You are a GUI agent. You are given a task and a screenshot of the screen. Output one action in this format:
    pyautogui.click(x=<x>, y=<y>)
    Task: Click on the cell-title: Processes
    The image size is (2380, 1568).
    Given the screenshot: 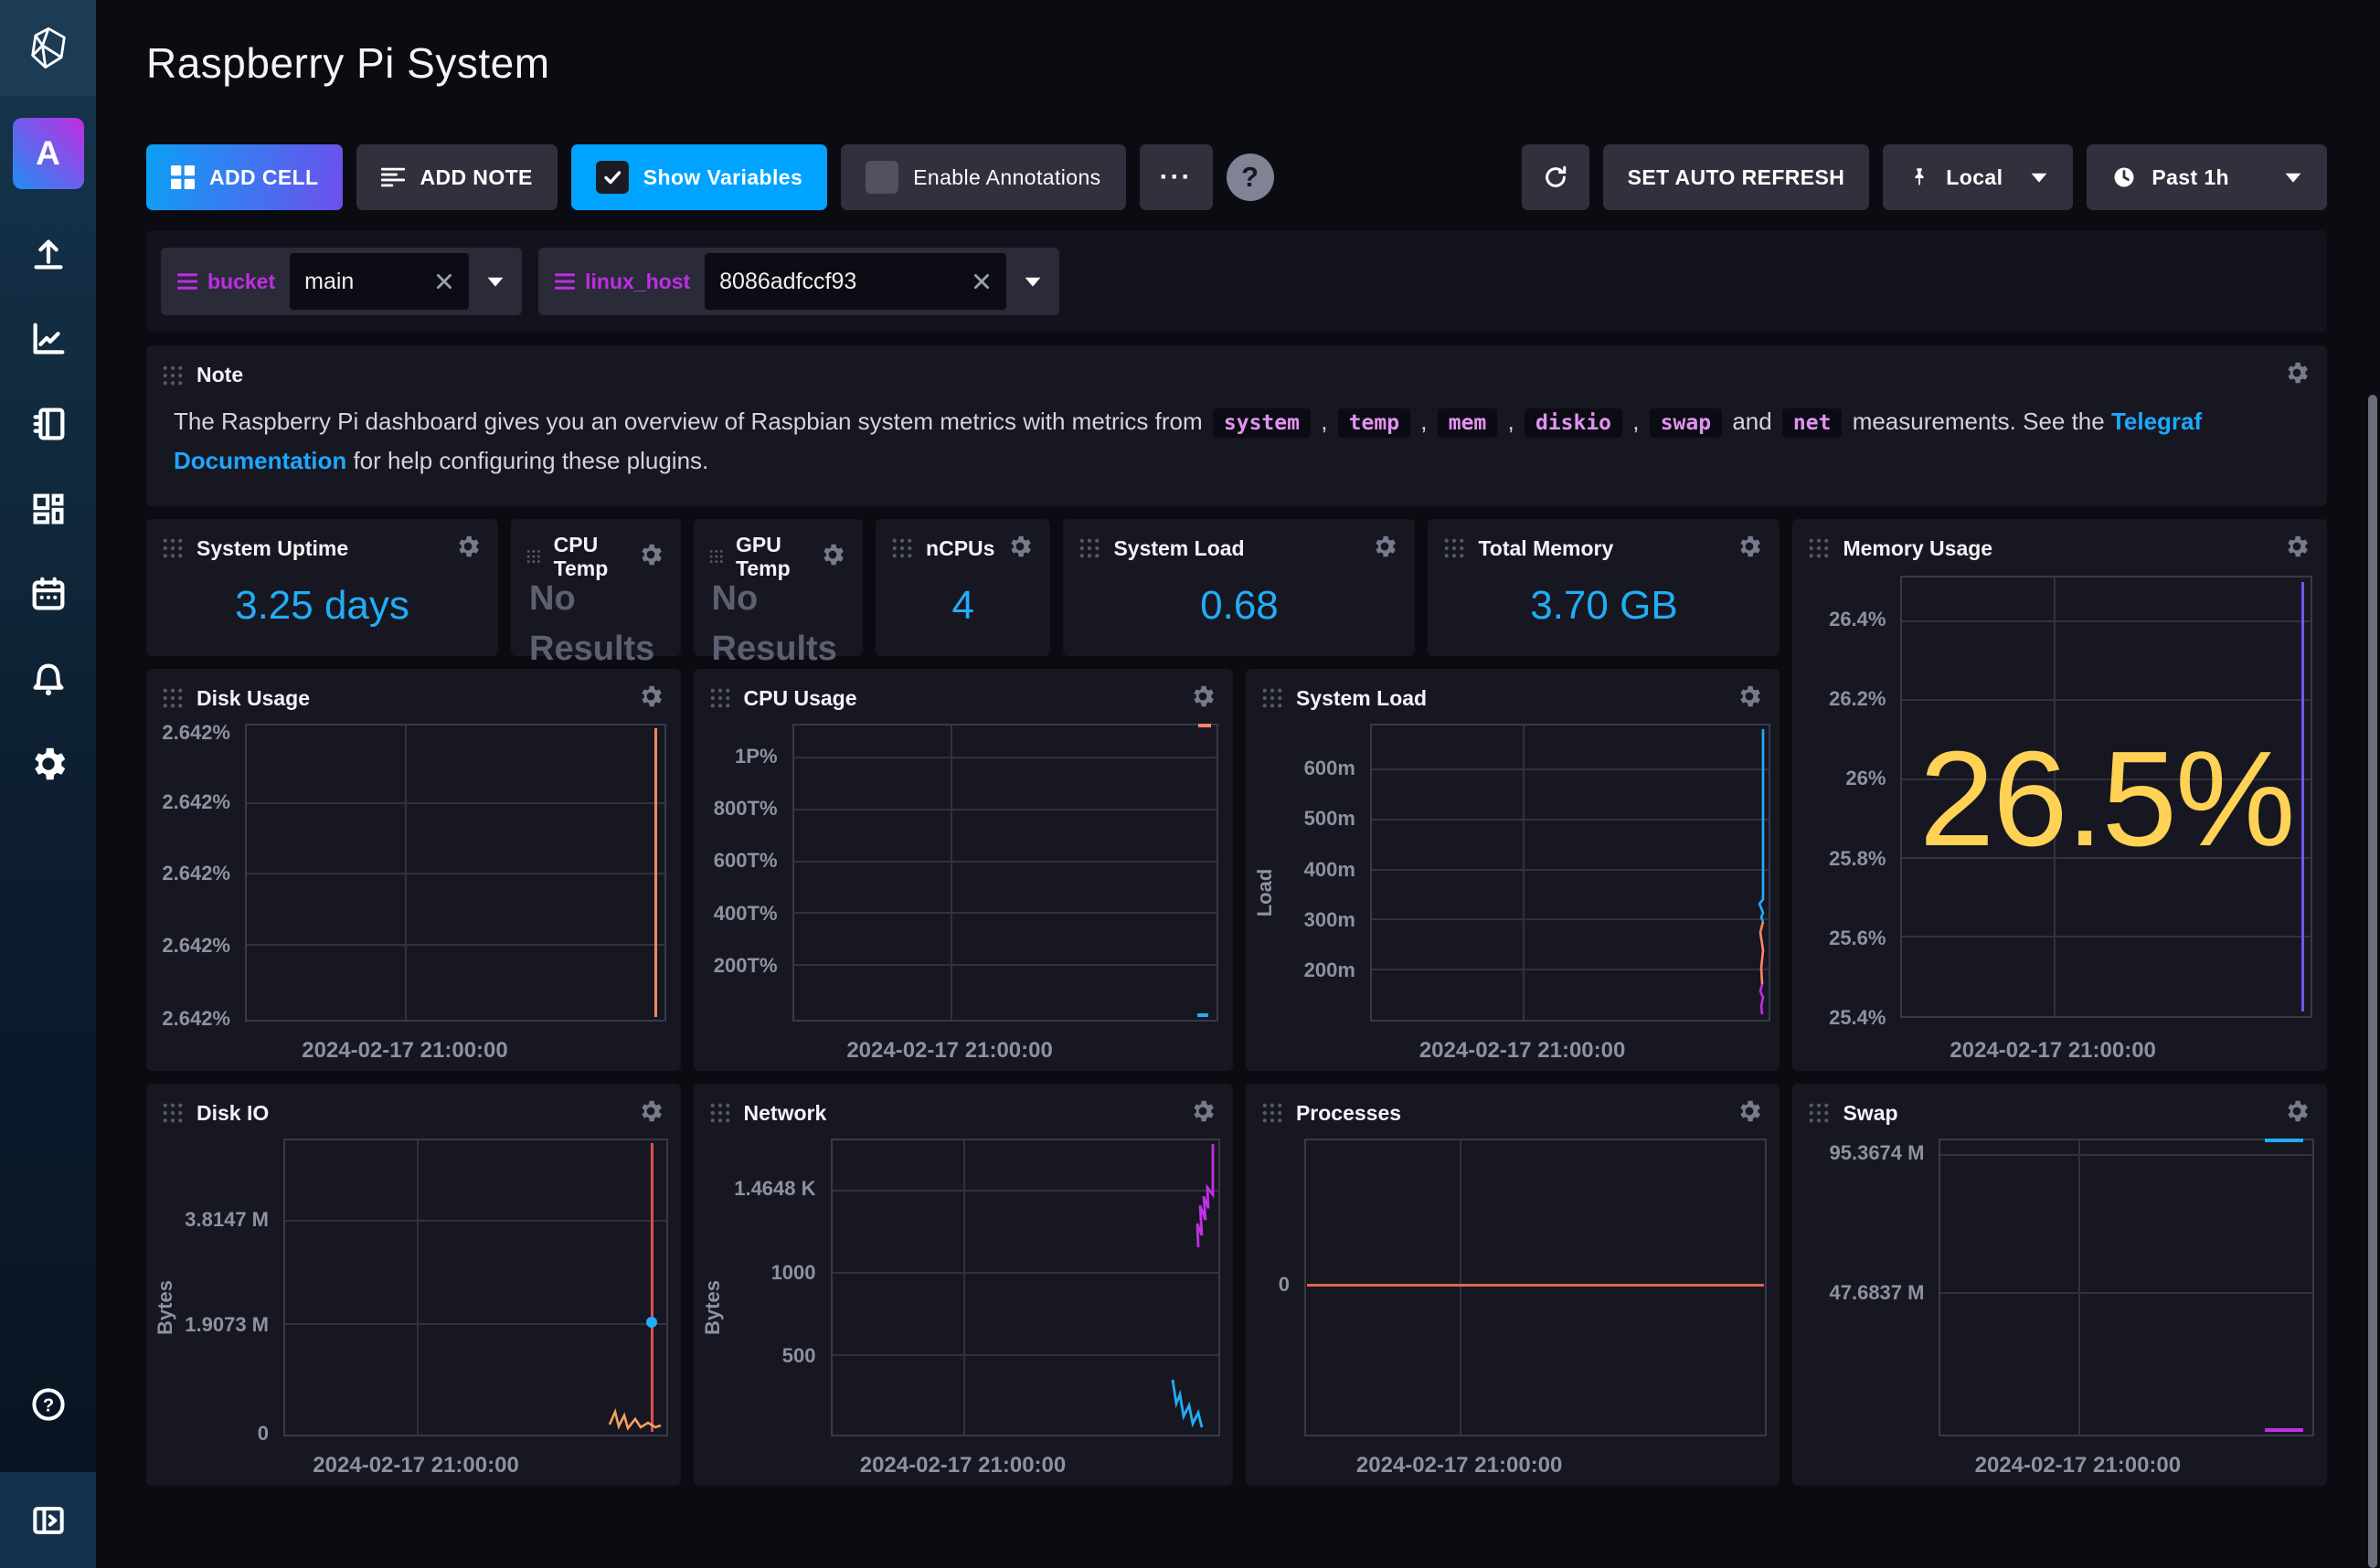 What is the action you would take?
    pyautogui.click(x=1348, y=1114)
    